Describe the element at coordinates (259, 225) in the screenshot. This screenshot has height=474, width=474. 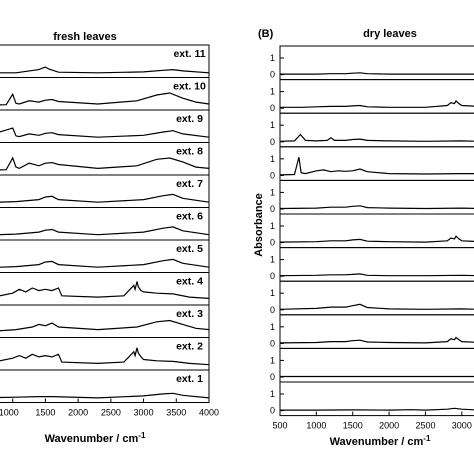
I see `panel-b-y-axis-label: Absorbance` at that location.